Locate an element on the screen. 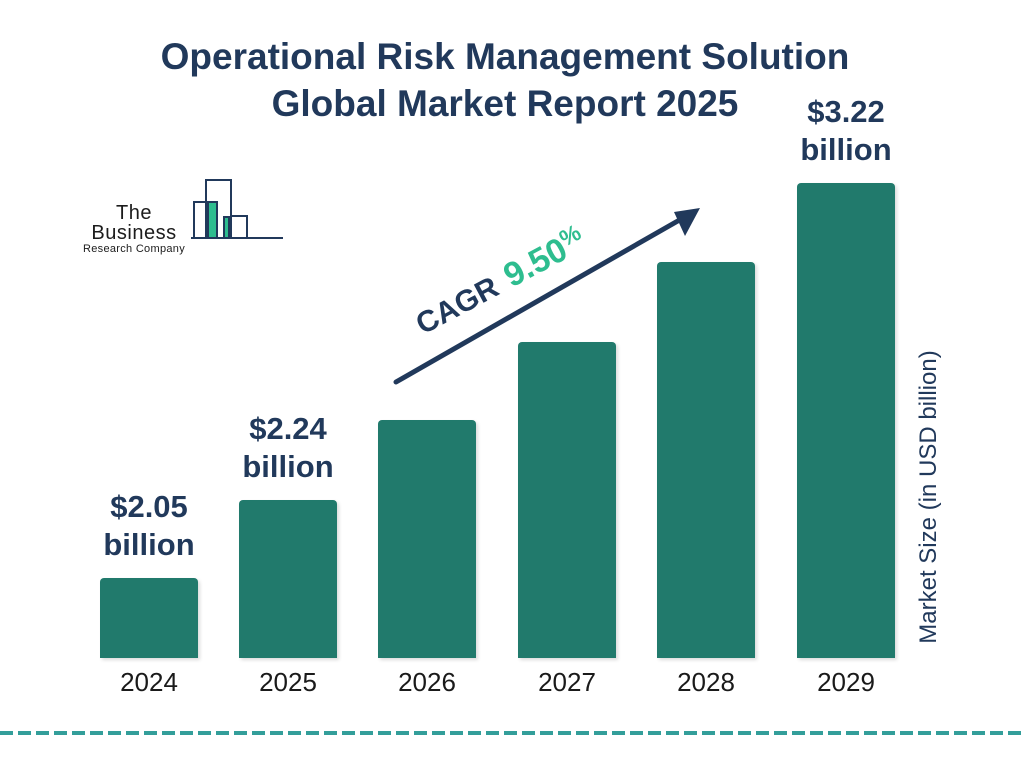  year-label-2025: 2025 is located at coordinates (288, 682).